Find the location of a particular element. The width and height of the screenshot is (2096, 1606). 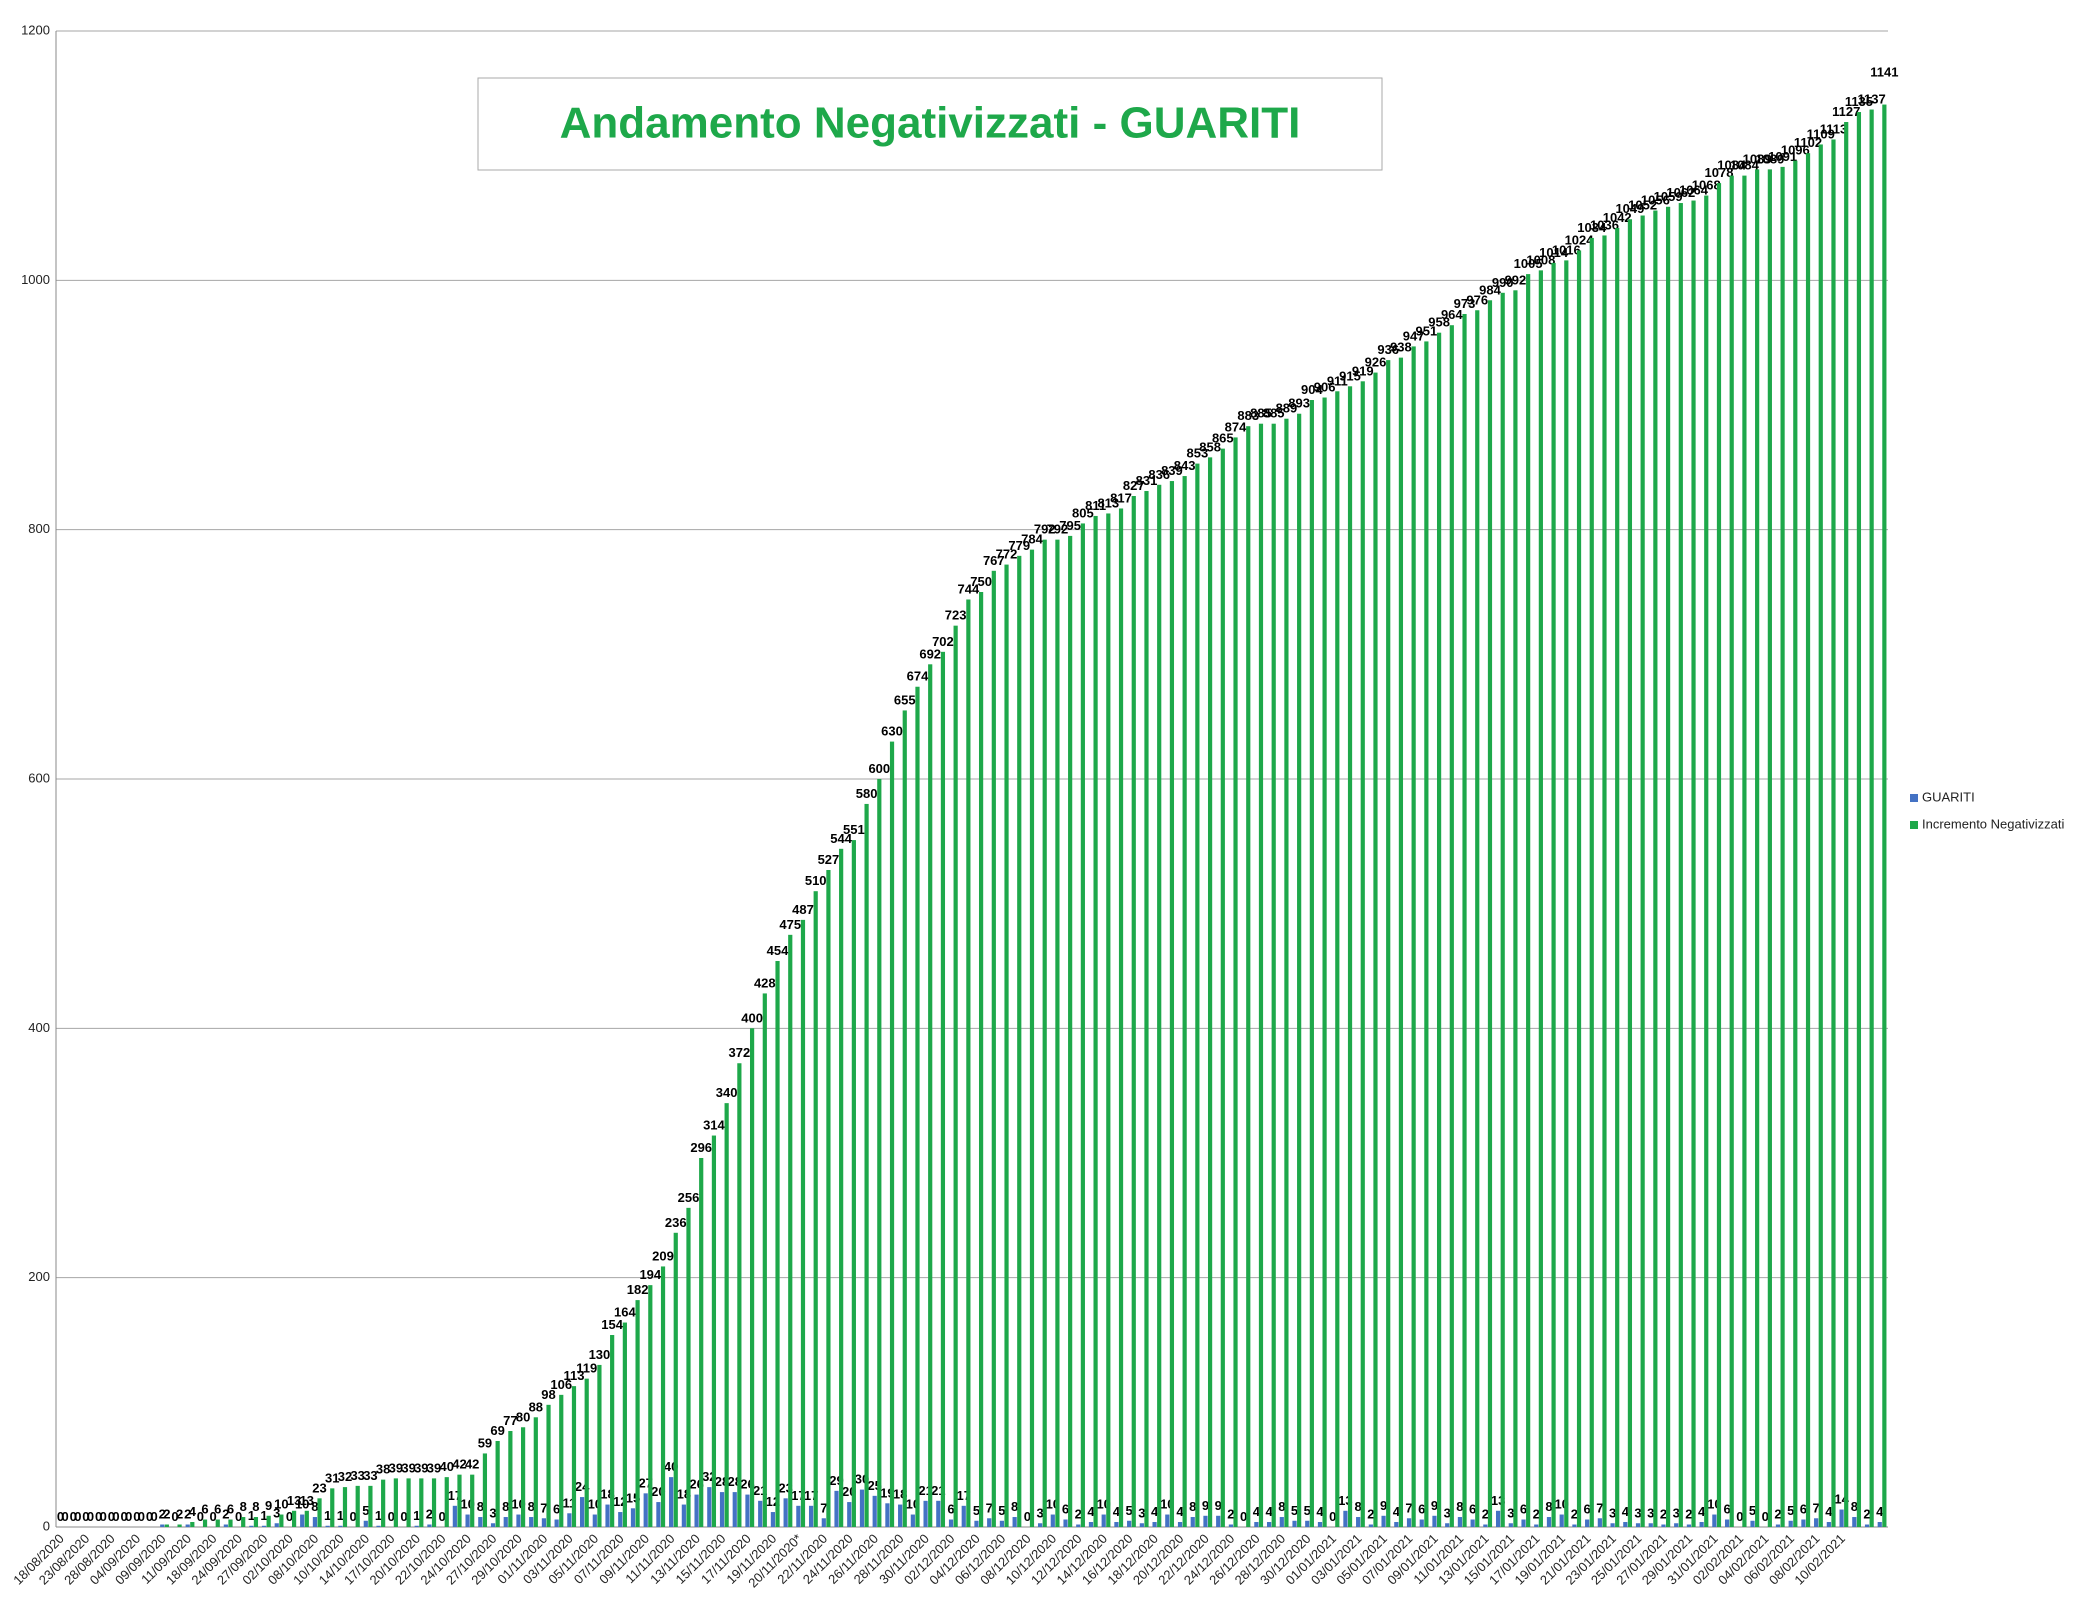

data-label: 885 is located at coordinates (1261, 413).